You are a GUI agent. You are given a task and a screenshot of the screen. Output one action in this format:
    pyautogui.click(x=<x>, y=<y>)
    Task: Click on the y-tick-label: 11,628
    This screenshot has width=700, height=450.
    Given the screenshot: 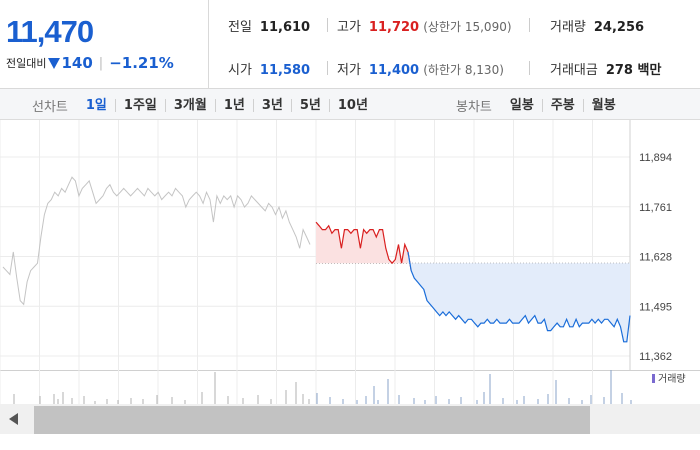 What is the action you would take?
    pyautogui.click(x=655, y=258)
    